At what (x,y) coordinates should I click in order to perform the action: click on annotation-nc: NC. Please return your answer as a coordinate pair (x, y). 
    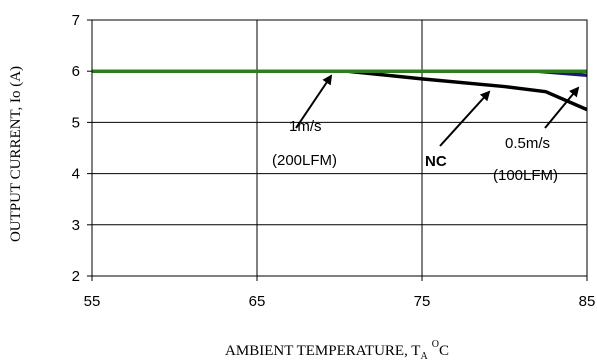
    Looking at the image, I should click on (458, 130).